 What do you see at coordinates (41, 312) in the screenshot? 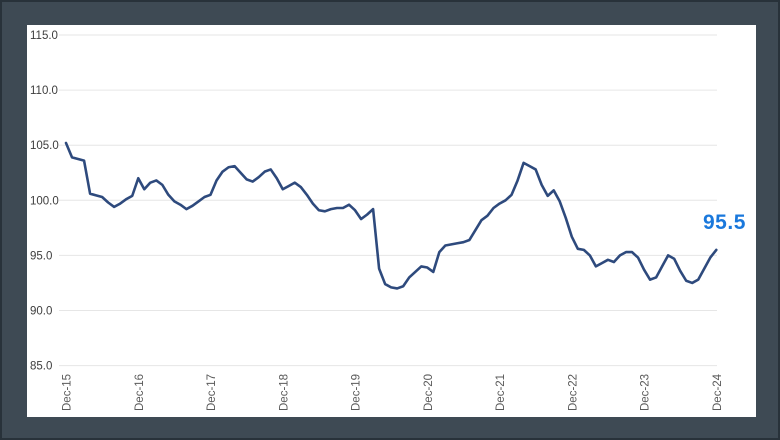
I see `y-axis-tick-label: 90.0` at bounding box center [41, 312].